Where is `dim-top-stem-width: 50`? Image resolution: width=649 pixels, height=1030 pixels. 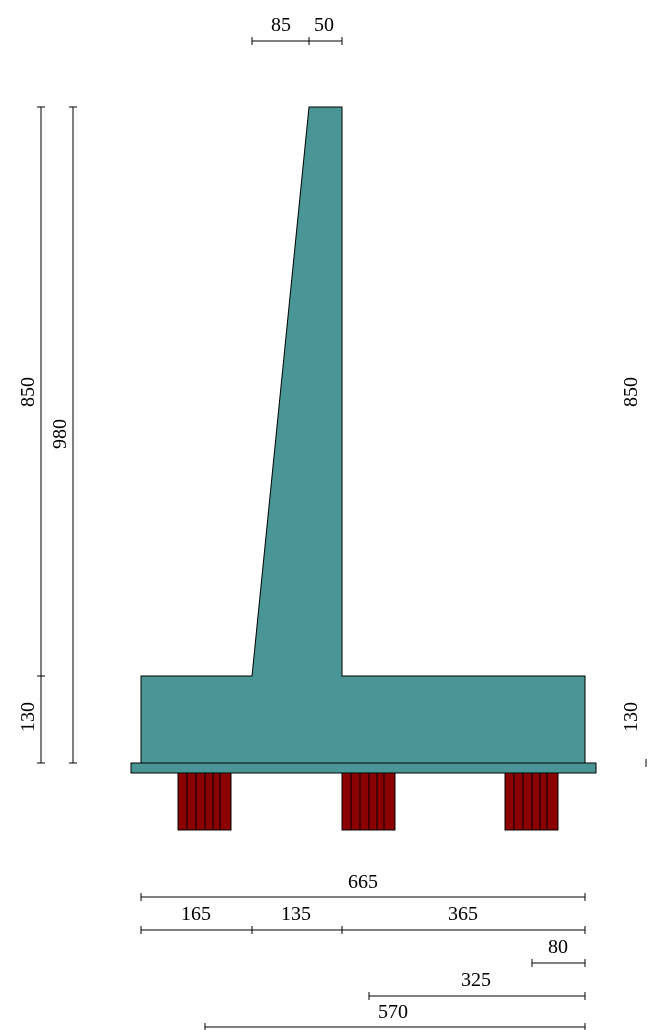 dim-top-stem-width: 50 is located at coordinates (324, 25).